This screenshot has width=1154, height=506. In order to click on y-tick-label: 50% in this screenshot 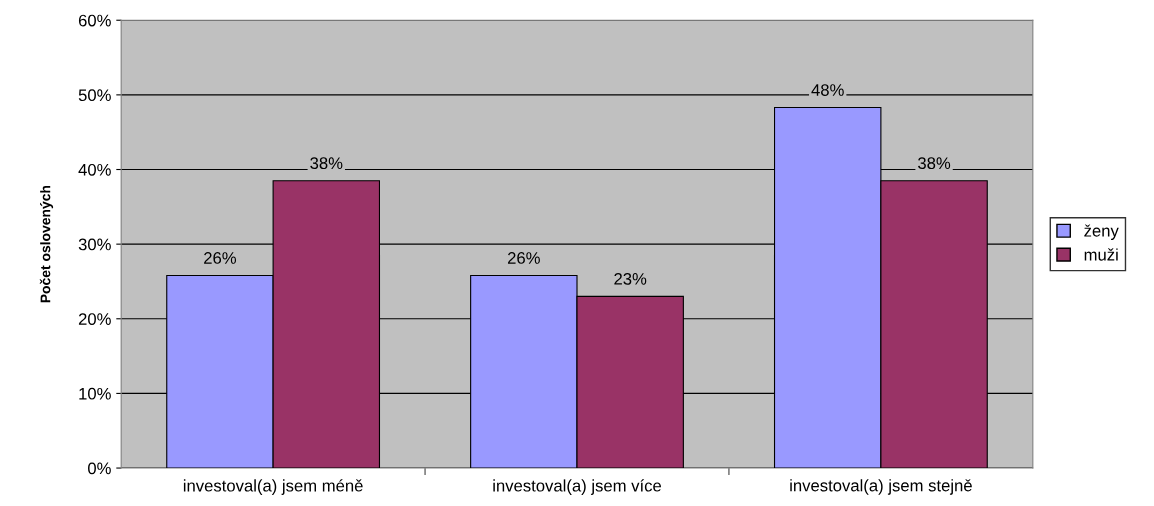, I will do `click(94, 95)`.